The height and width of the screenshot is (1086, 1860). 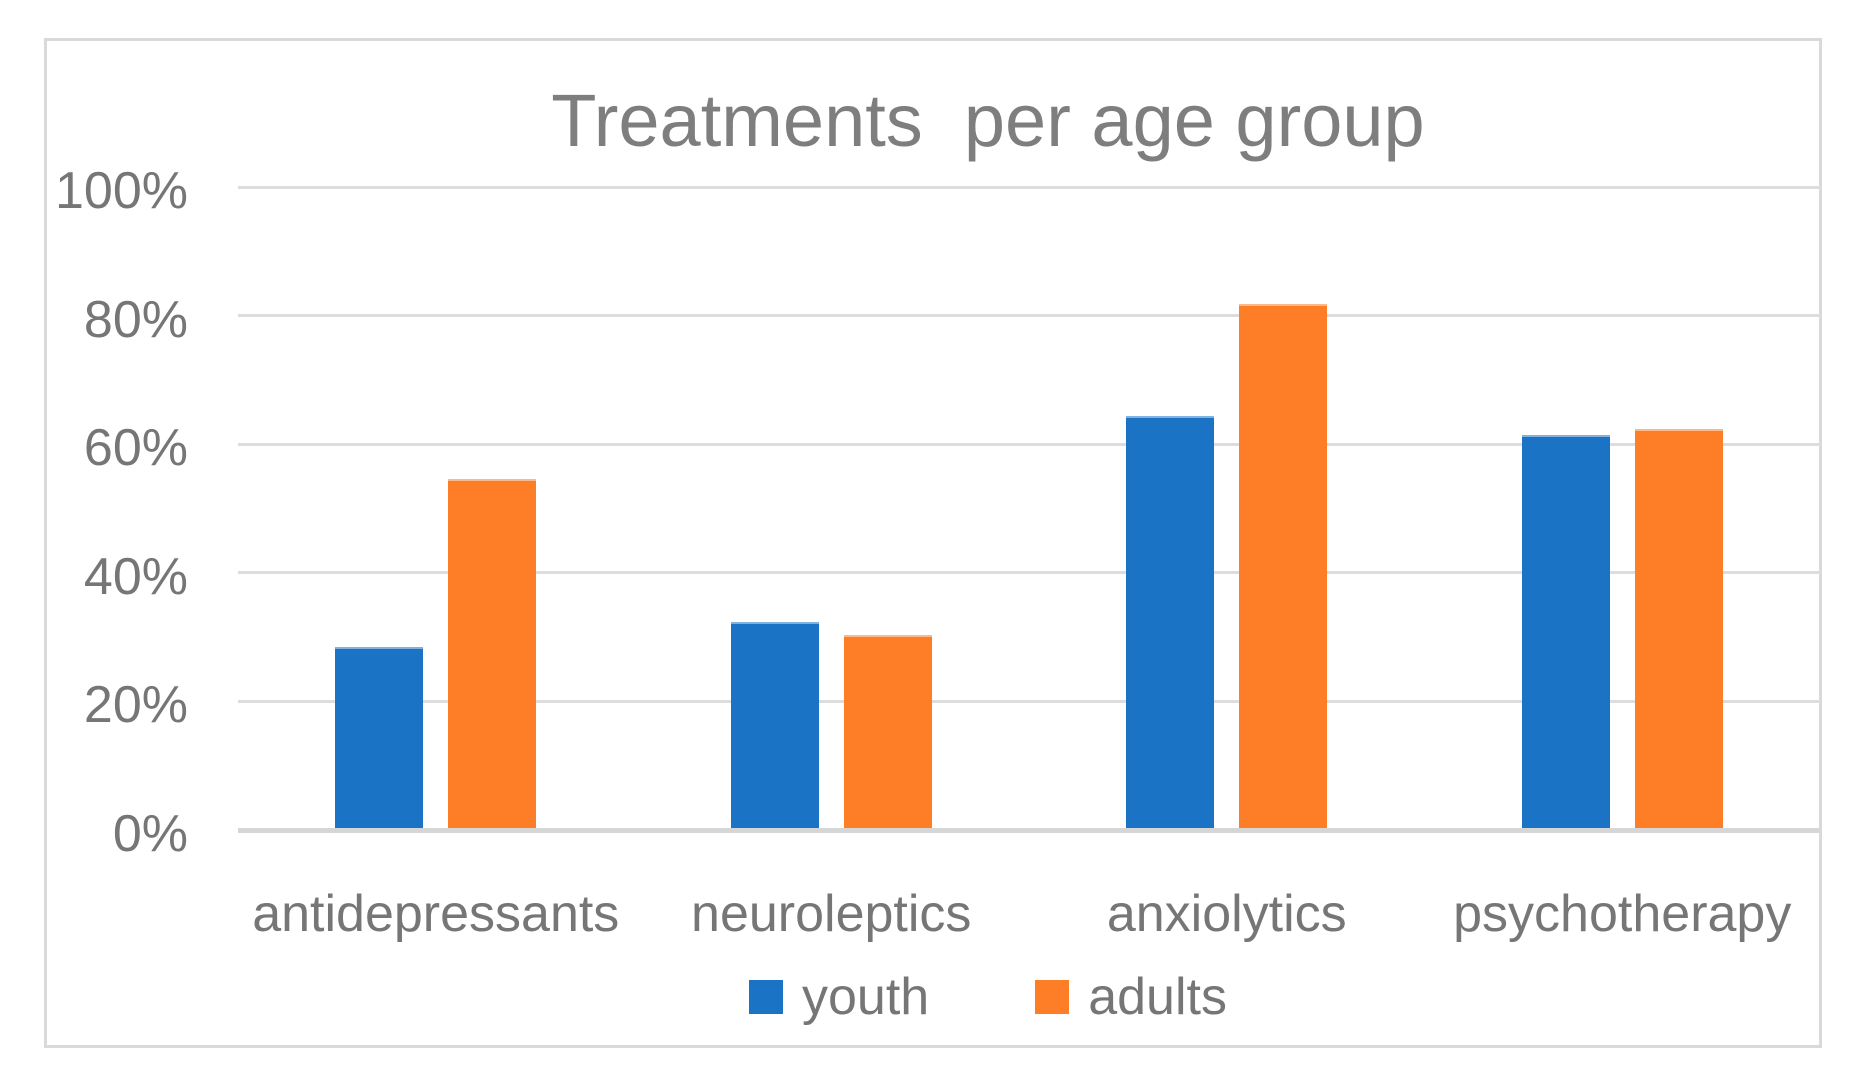 I want to click on legend-item-adults: adults, so click(x=1131, y=997).